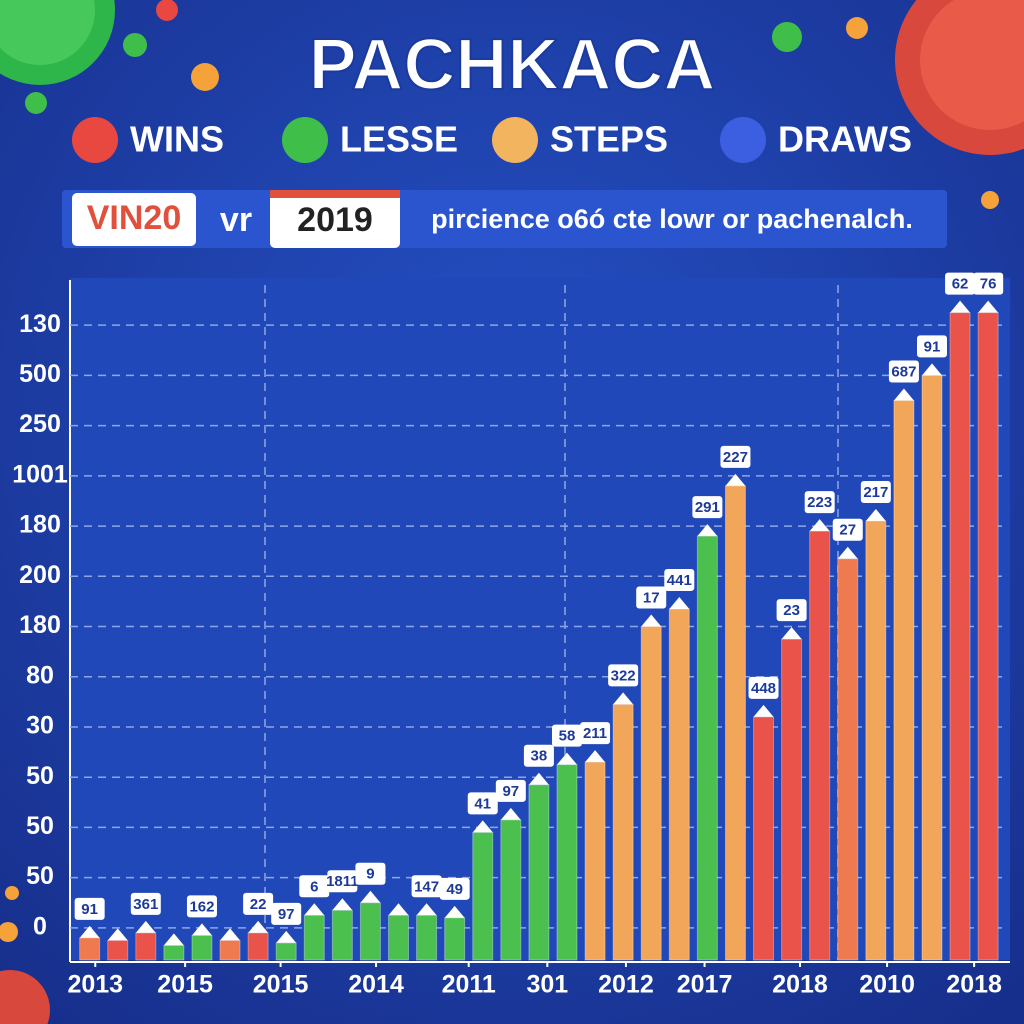 The height and width of the screenshot is (1024, 1024). I want to click on bar-label: 17, so click(651, 597).